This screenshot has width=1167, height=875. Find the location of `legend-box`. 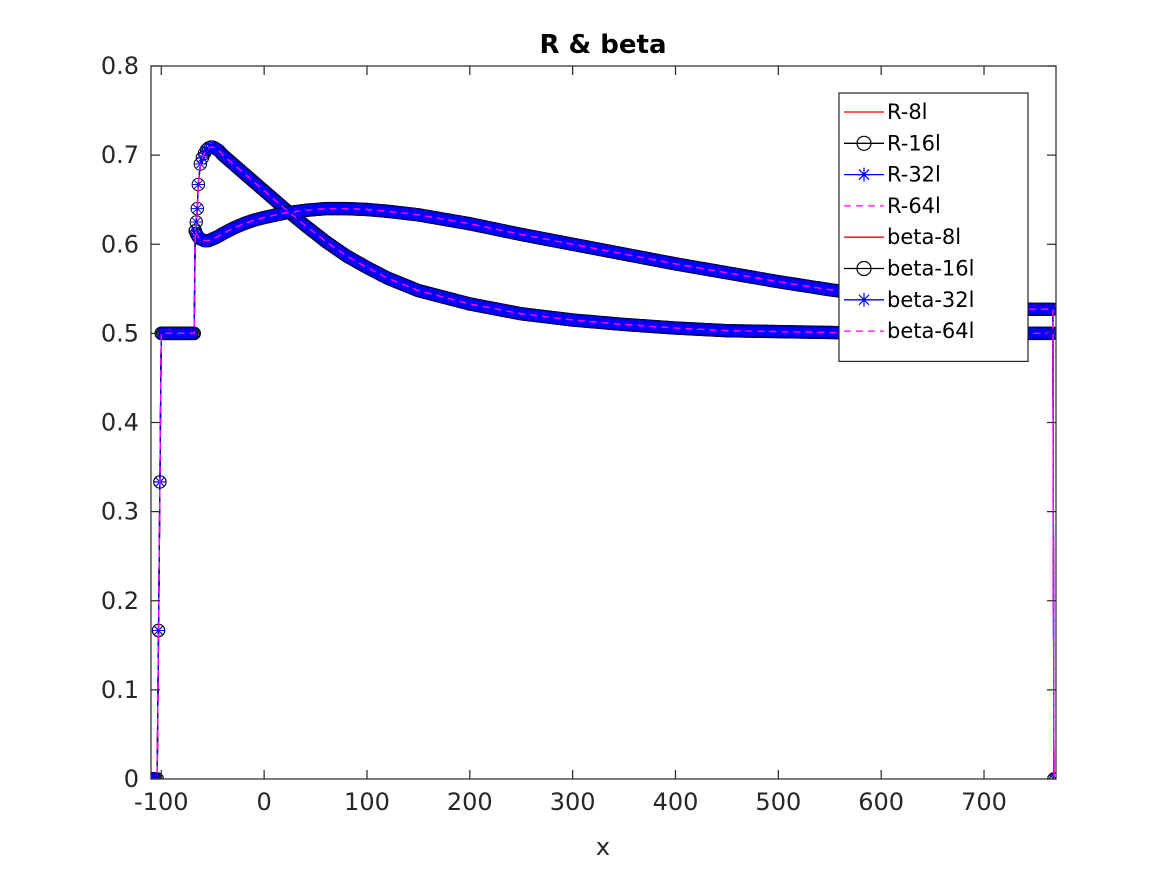

legend-box is located at coordinates (933, 227).